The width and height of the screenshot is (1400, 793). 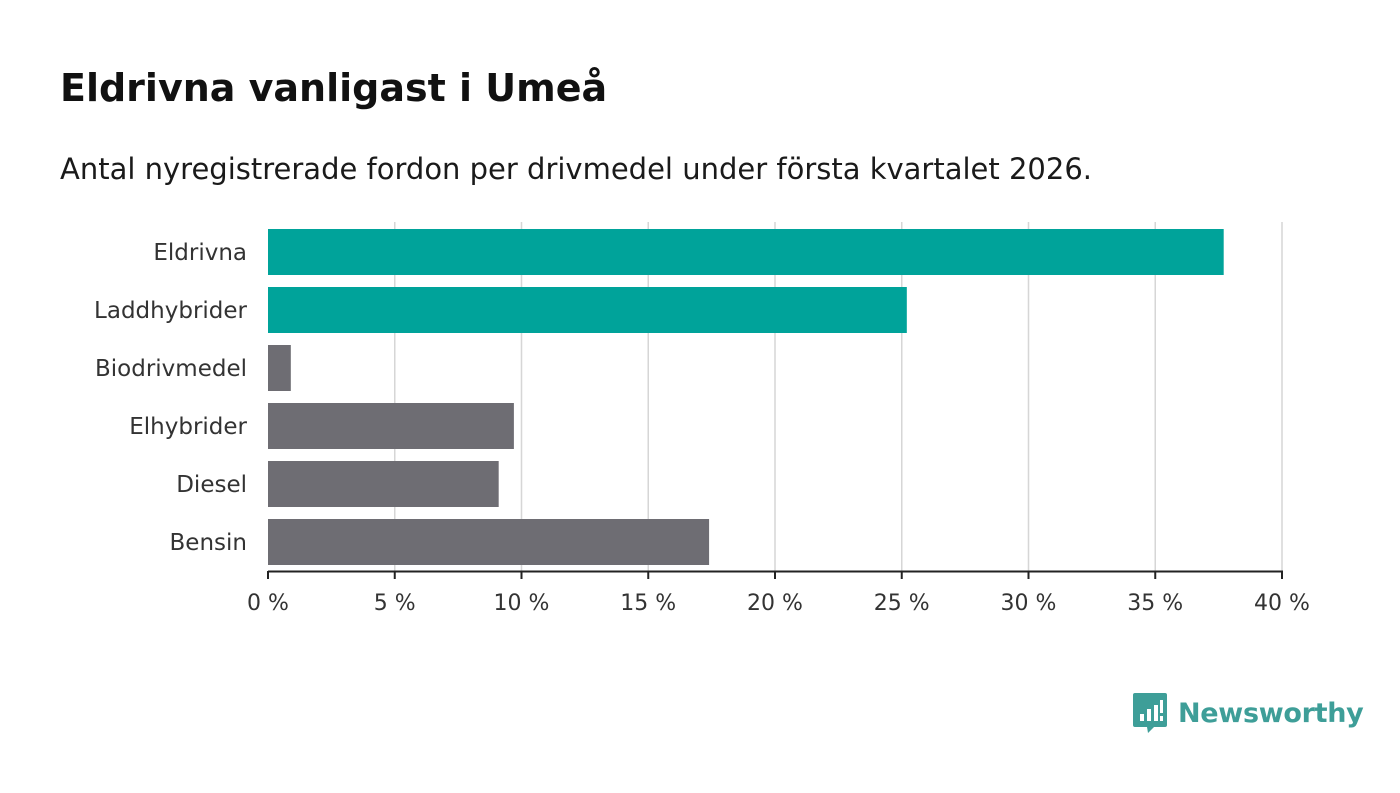 I want to click on bar-bensin, so click(x=489, y=542).